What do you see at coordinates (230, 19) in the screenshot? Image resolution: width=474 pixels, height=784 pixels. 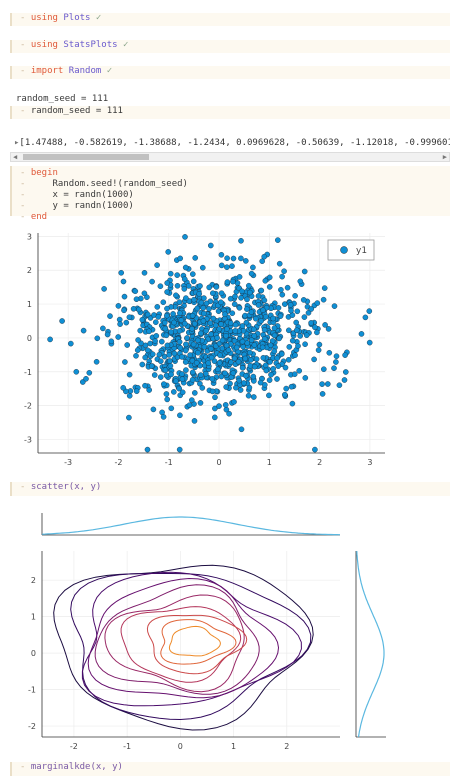 I see `cell-using-plots: - using Plots ✓` at bounding box center [230, 19].